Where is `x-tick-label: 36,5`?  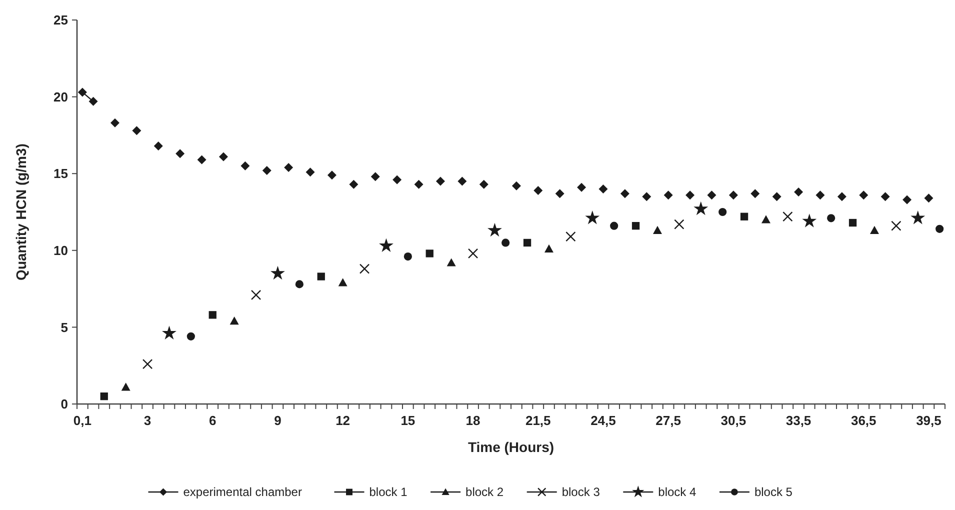
x-tick-label: 36,5 is located at coordinates (863, 420).